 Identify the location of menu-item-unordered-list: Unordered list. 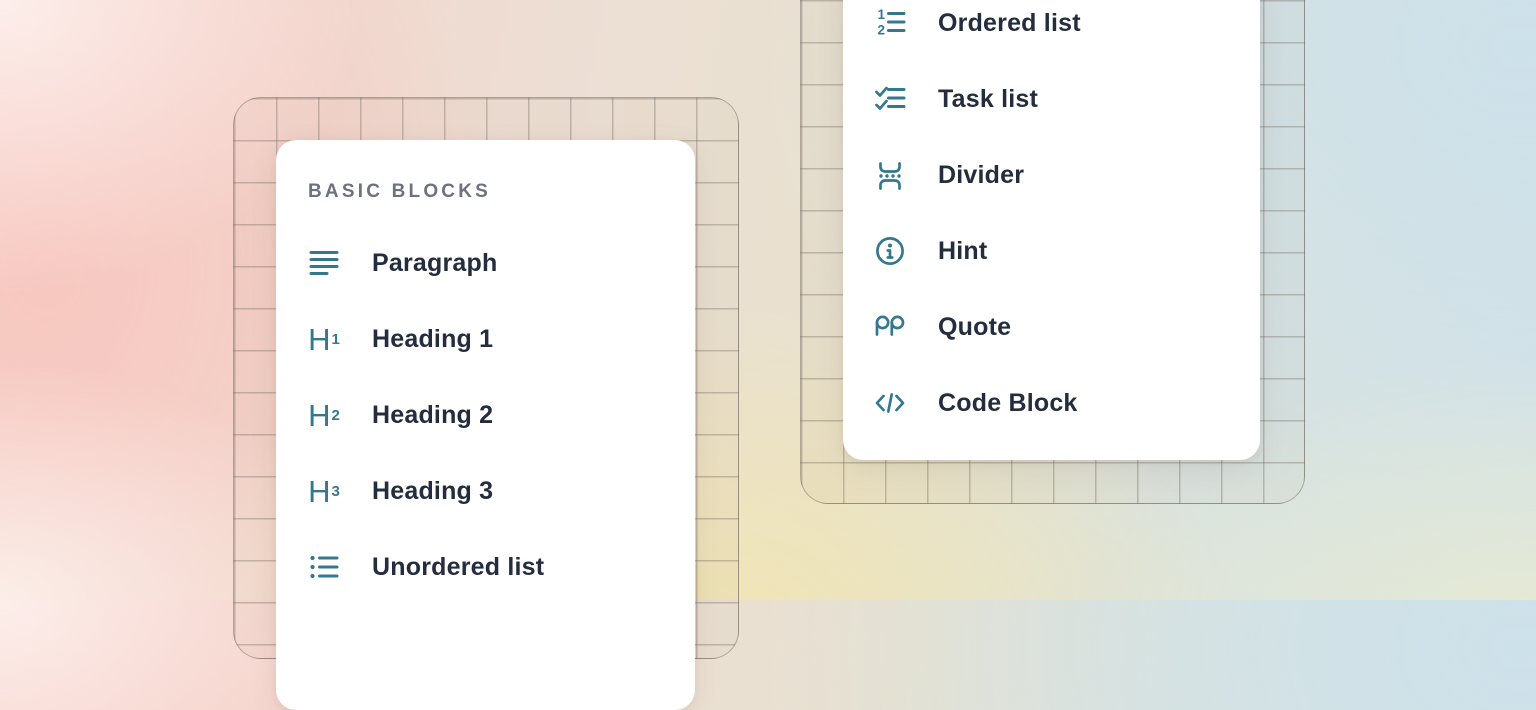
(485, 567).